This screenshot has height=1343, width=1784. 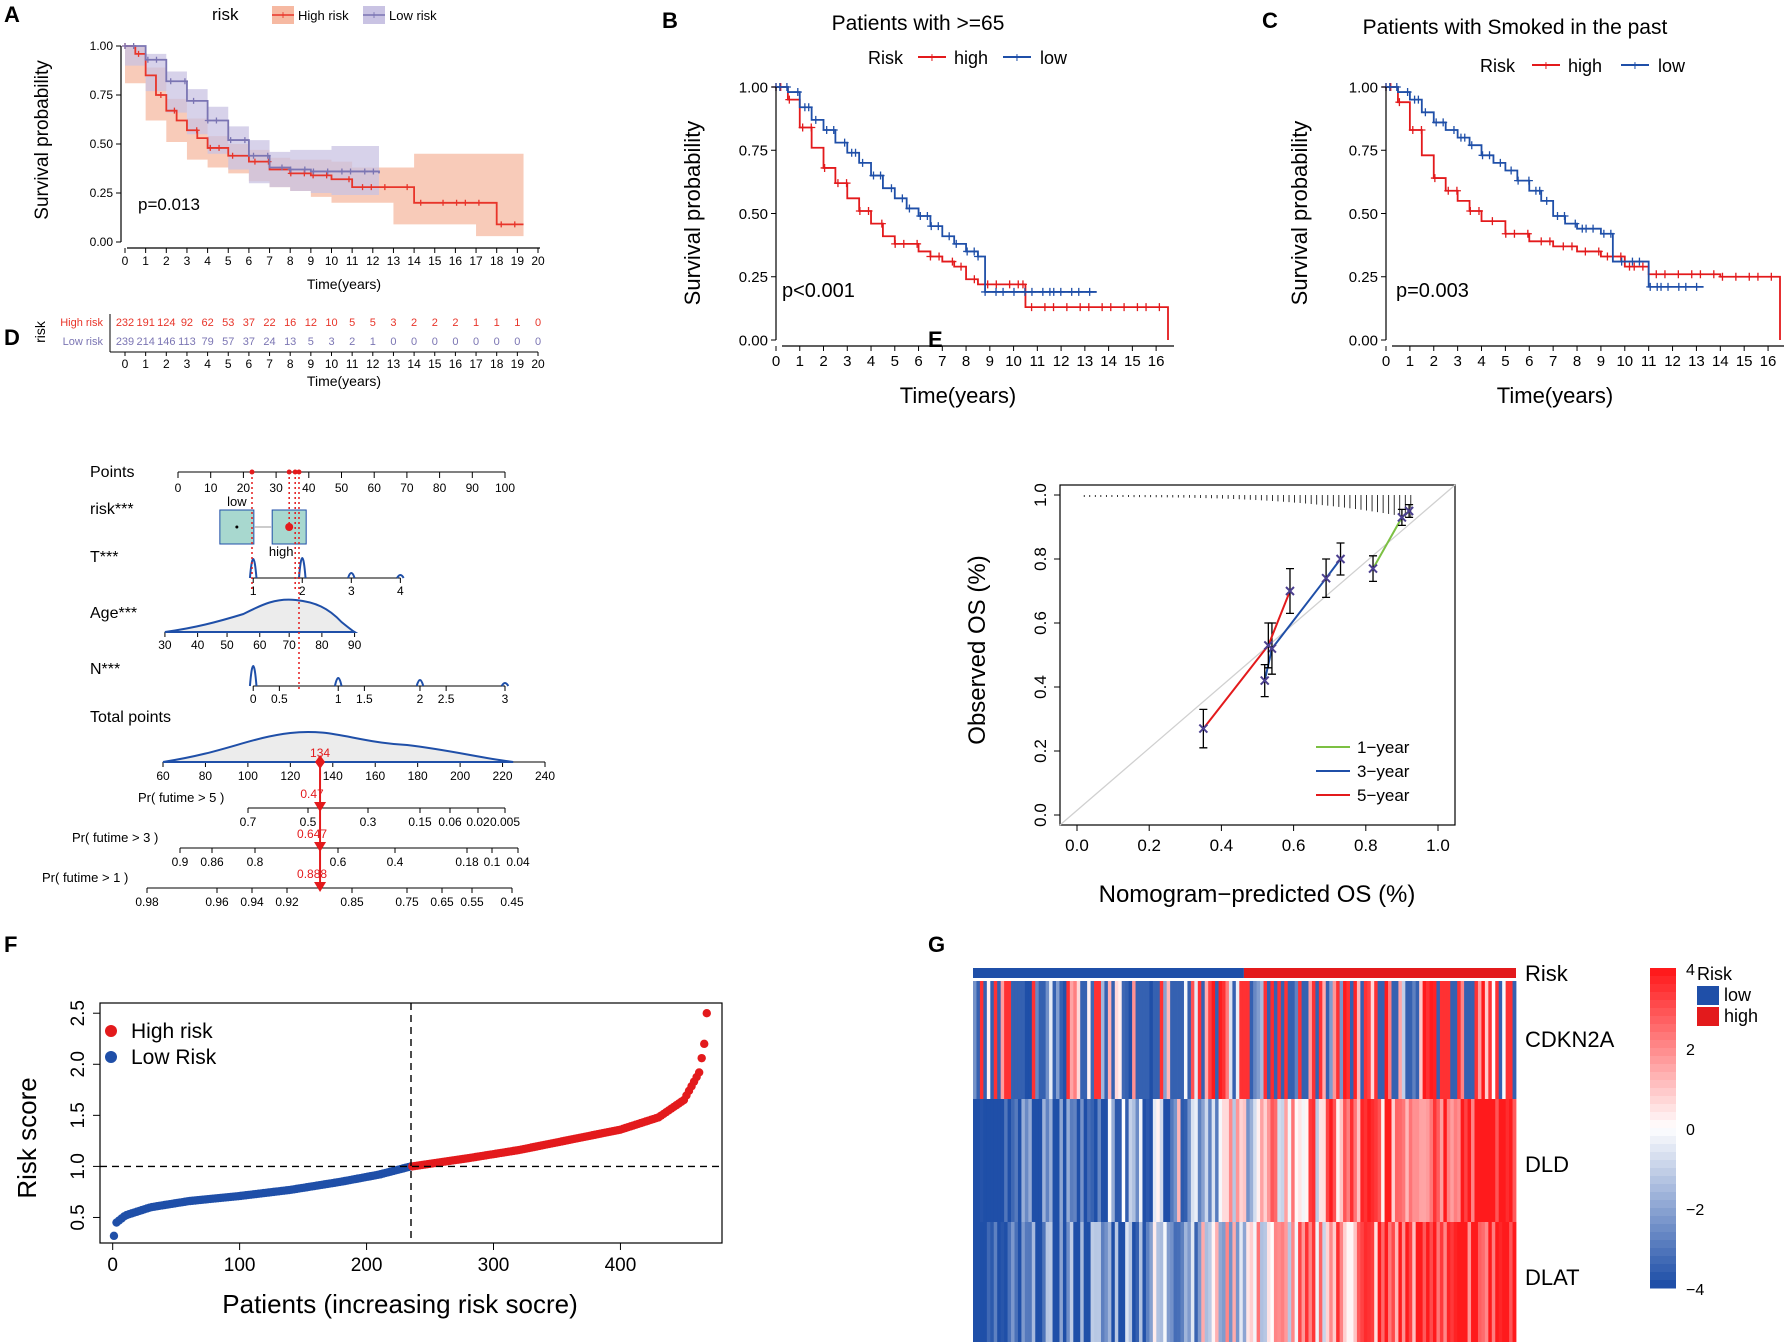 What do you see at coordinates (1744, 361) in the screenshot?
I see `panel-c-x-tick-label: 15` at bounding box center [1744, 361].